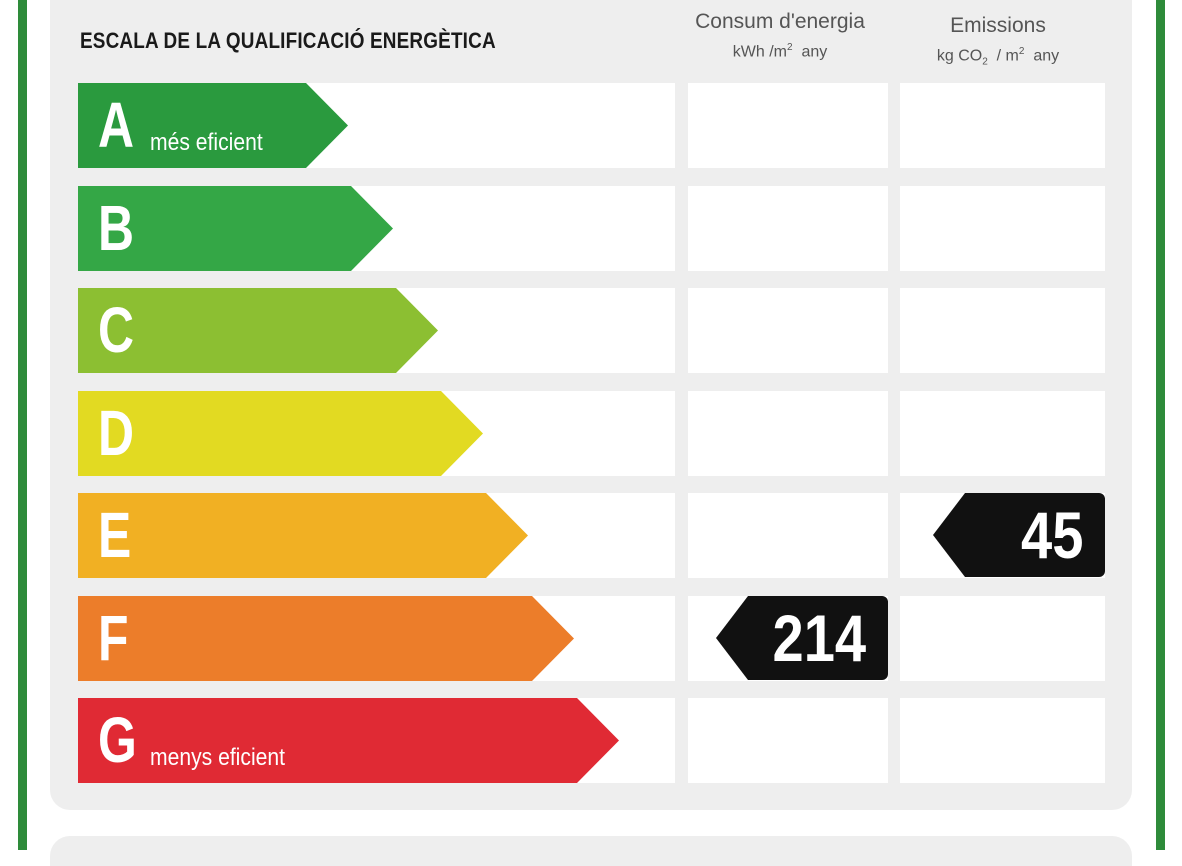  Describe the element at coordinates (116, 330) in the screenshot. I see `band-letter: C` at that location.